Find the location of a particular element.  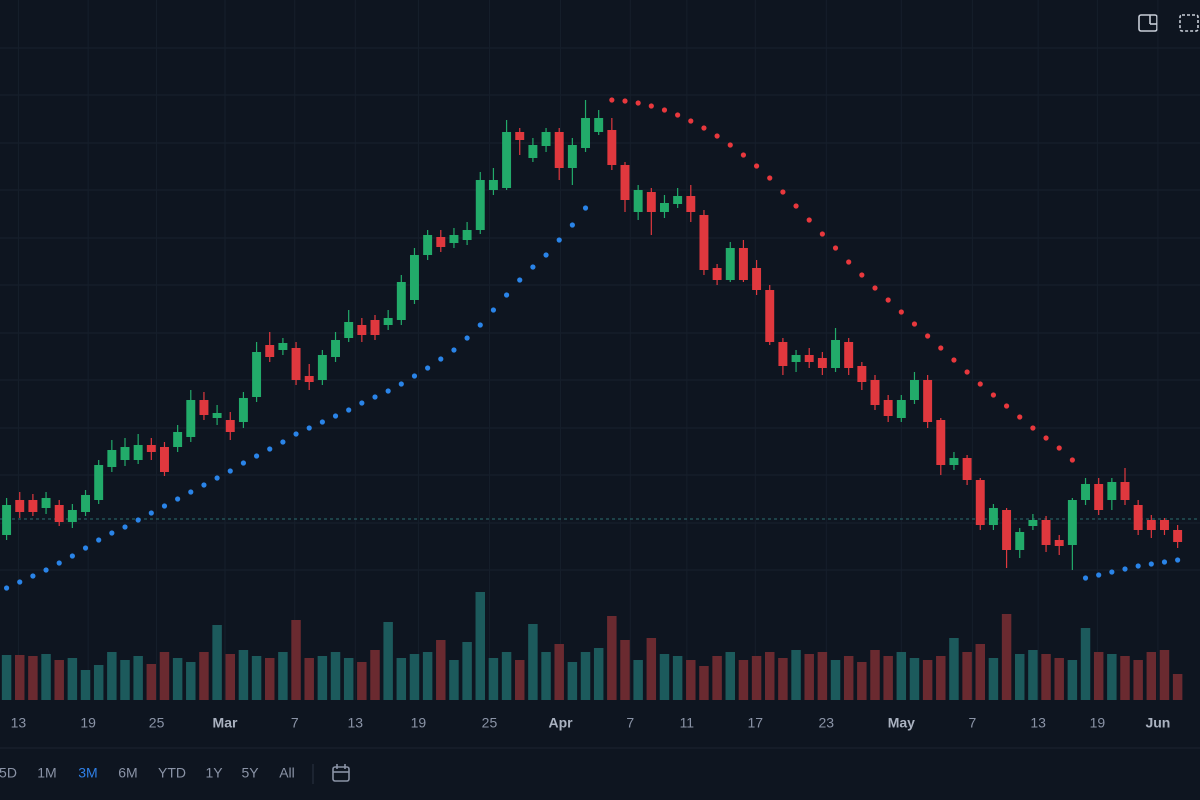

calendar-icon is located at coordinates (341, 773).